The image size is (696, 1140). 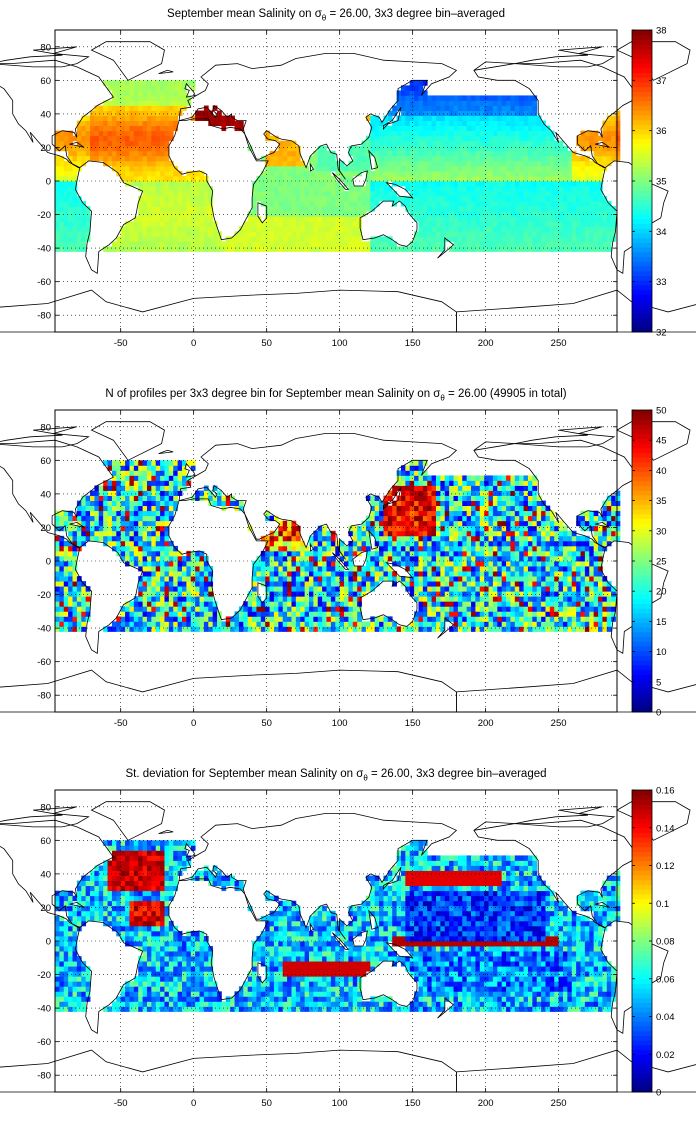 What do you see at coordinates (642, 188) in the screenshot?
I see `colorbar-segment` at bounding box center [642, 188].